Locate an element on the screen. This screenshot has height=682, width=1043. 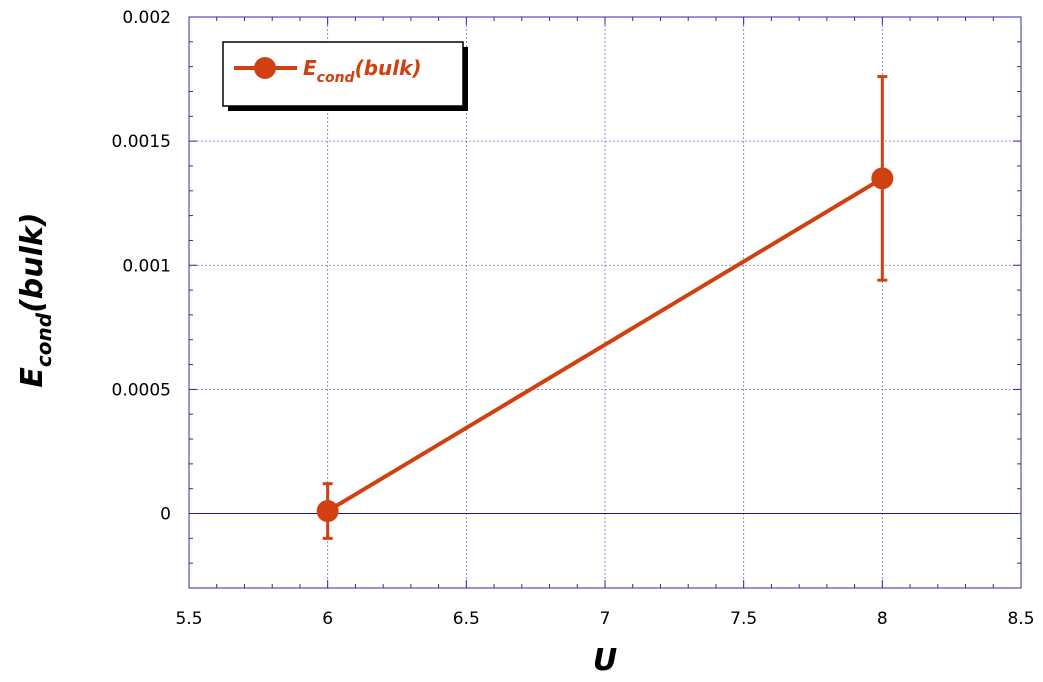
y-tick-labels: 0 0.0005 0.001 0.0015 0.002 is located at coordinates (141, 266).